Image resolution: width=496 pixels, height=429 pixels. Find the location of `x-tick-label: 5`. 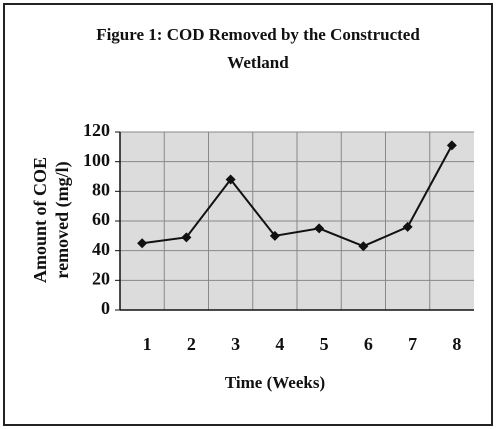

x-tick-label: 5 is located at coordinates (324, 344).